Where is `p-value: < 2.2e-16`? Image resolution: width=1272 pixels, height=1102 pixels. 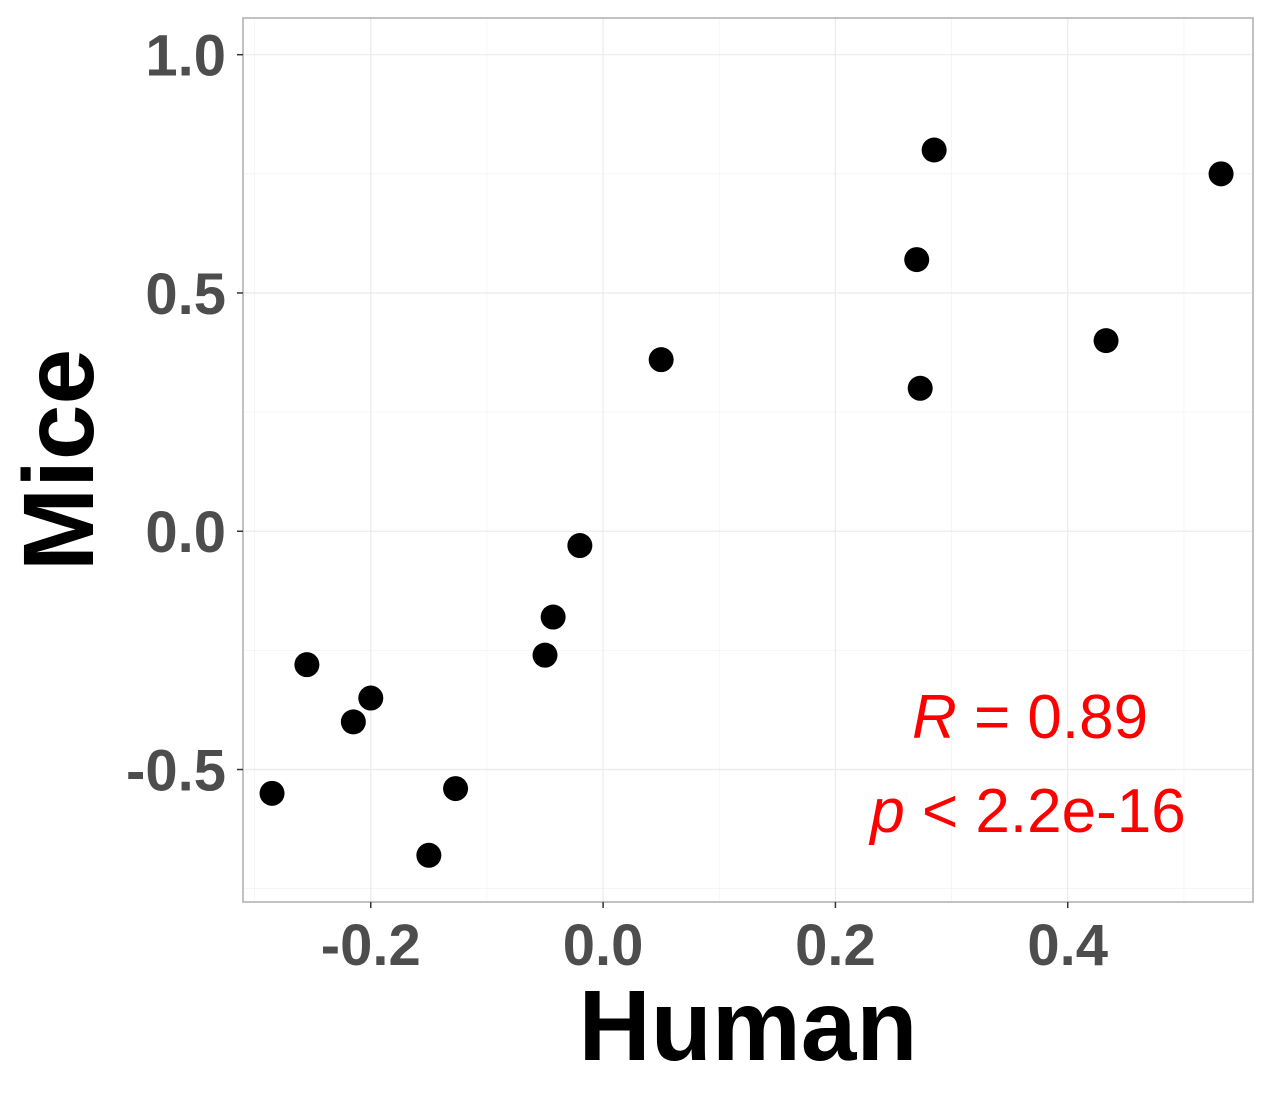
p-value: < 2.2e-16 is located at coordinates (1045, 811).